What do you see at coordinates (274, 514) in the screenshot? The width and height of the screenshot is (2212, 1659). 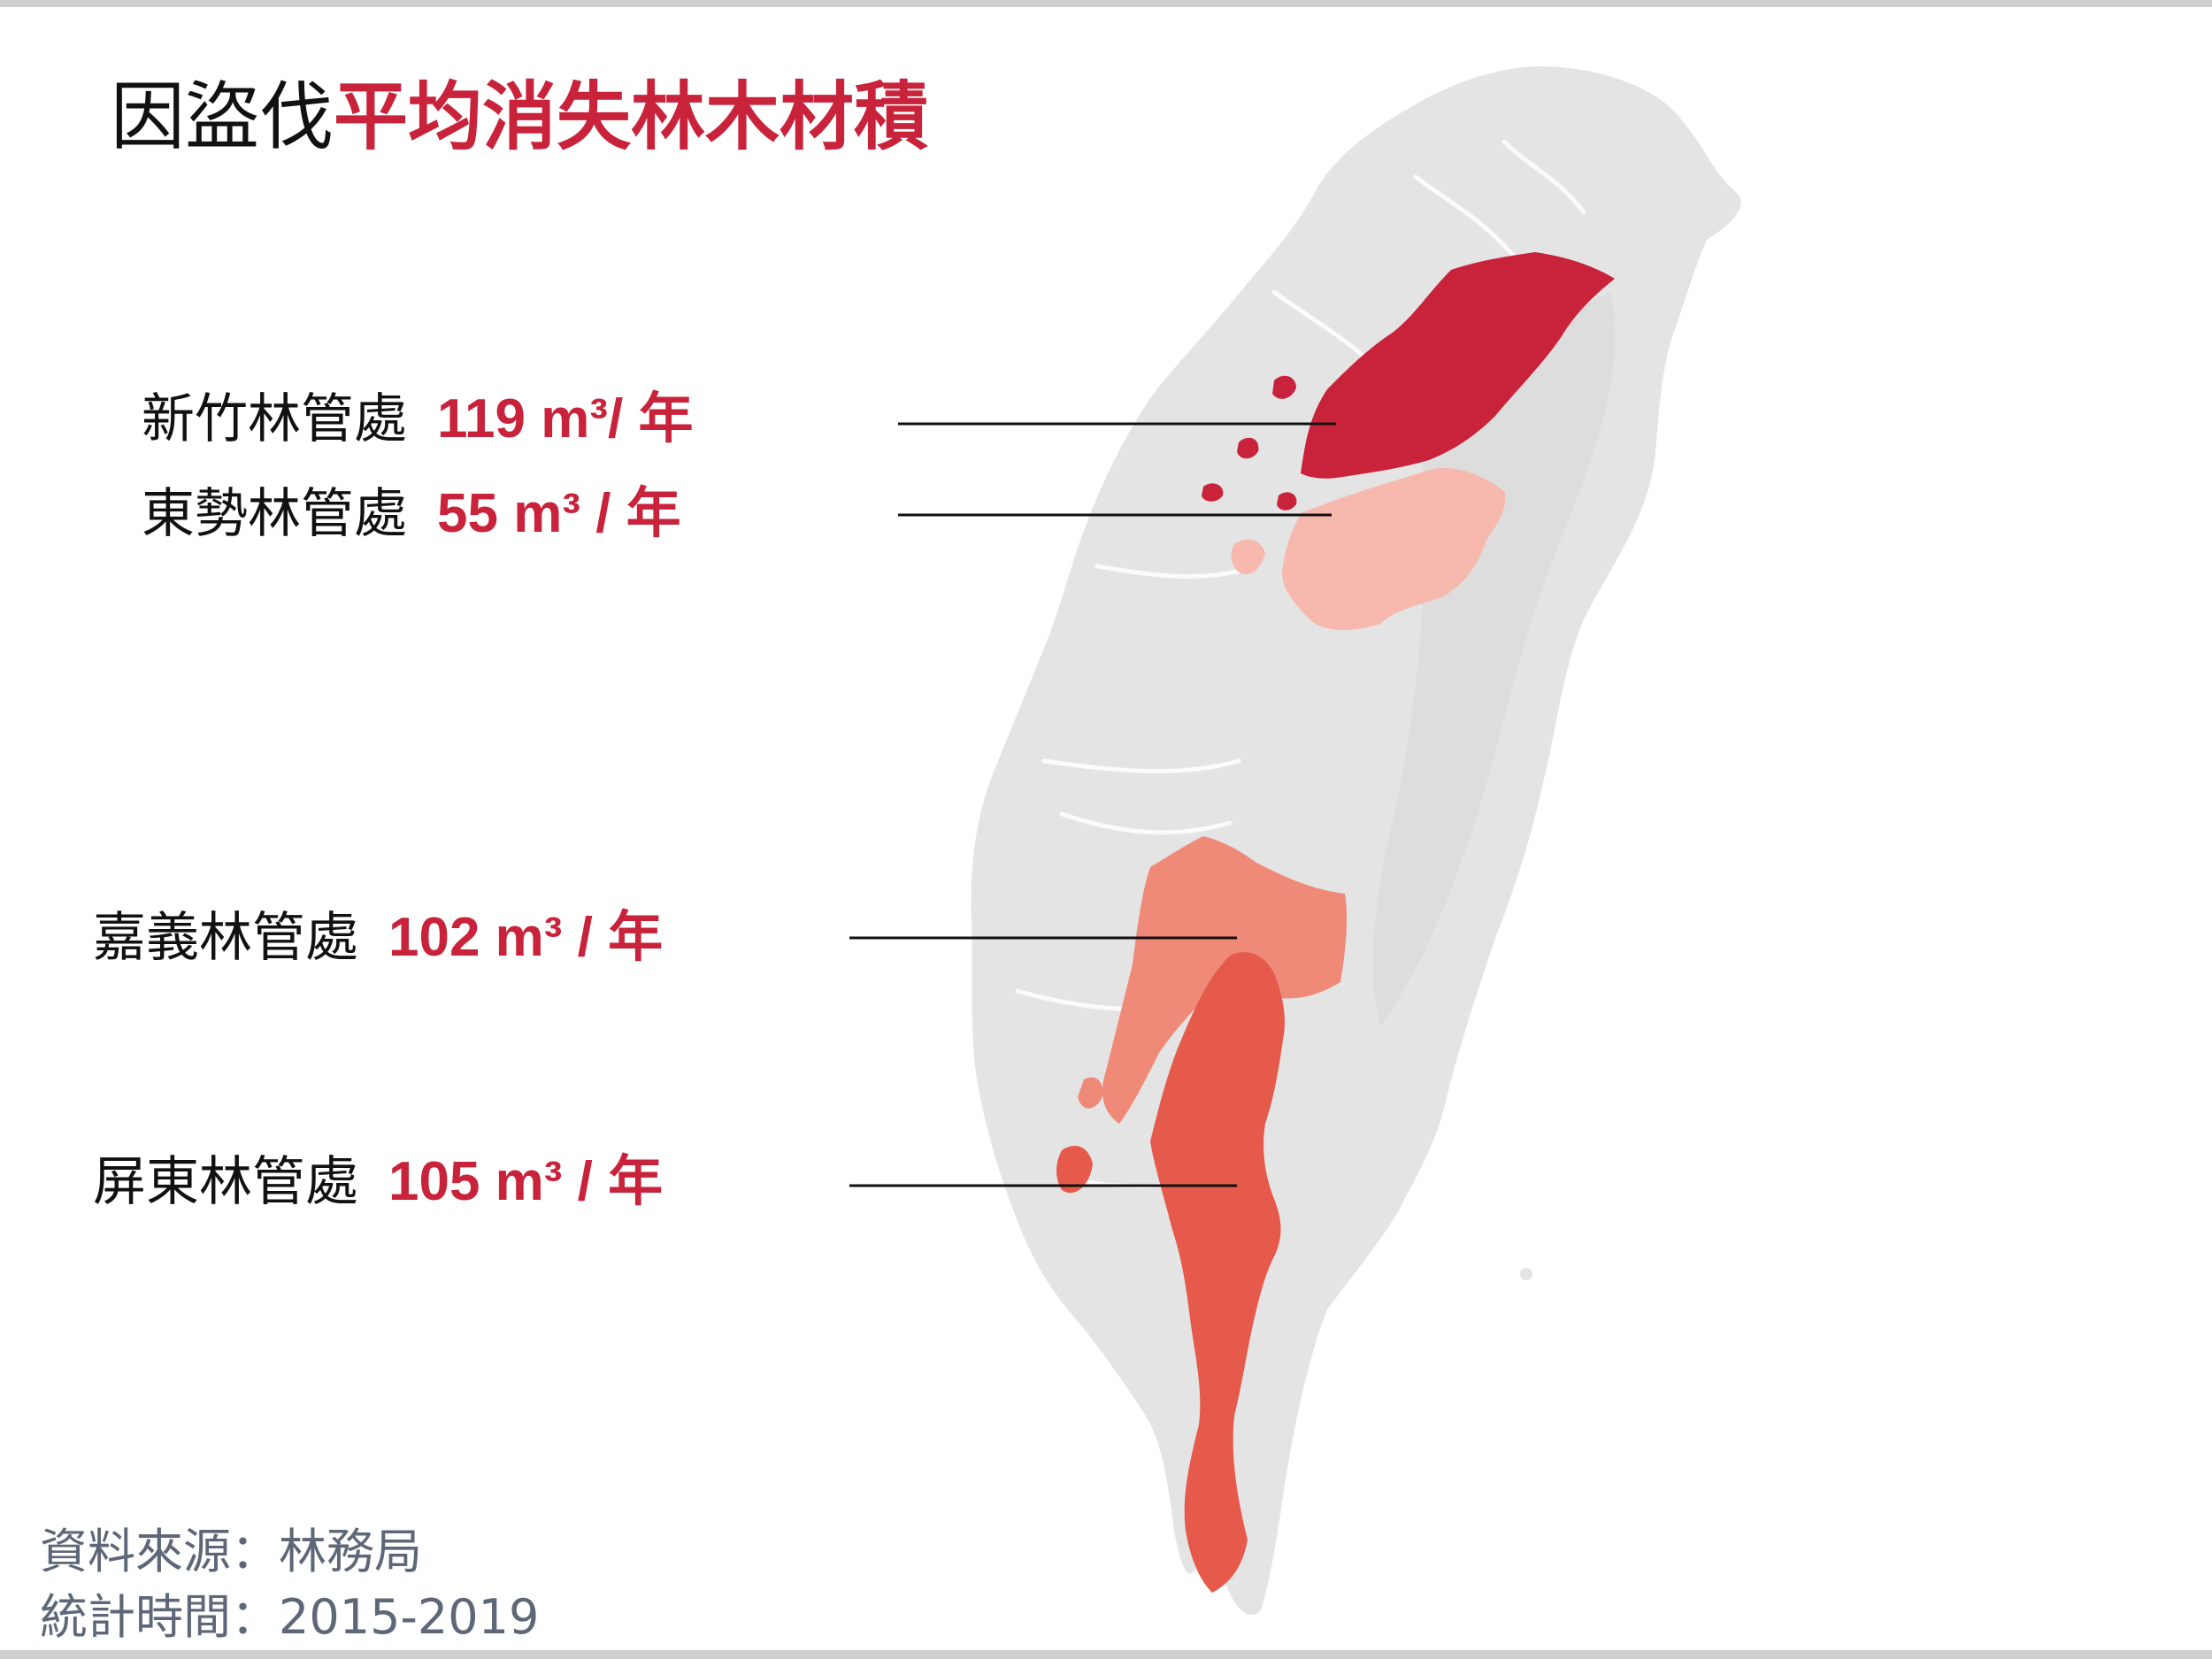 I see `region-name: 東勢林管處` at bounding box center [274, 514].